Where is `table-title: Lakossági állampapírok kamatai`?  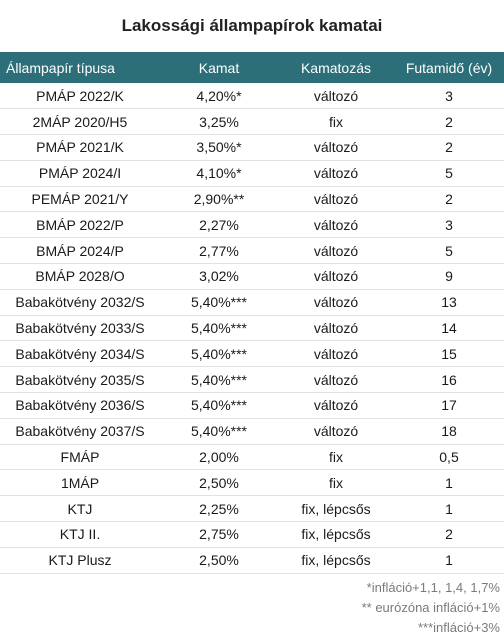 table-title: Lakossági állampapírok kamatai is located at coordinates (252, 25).